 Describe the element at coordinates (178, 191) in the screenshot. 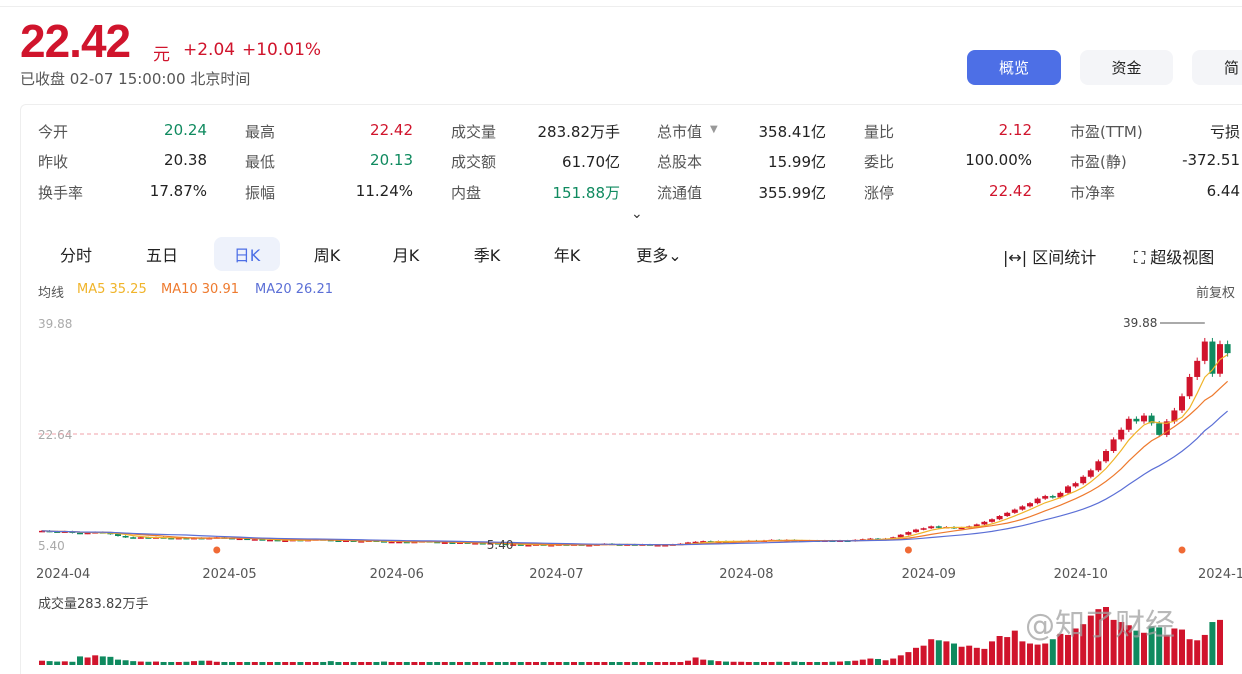

I see `stat-value: 17.87%` at that location.